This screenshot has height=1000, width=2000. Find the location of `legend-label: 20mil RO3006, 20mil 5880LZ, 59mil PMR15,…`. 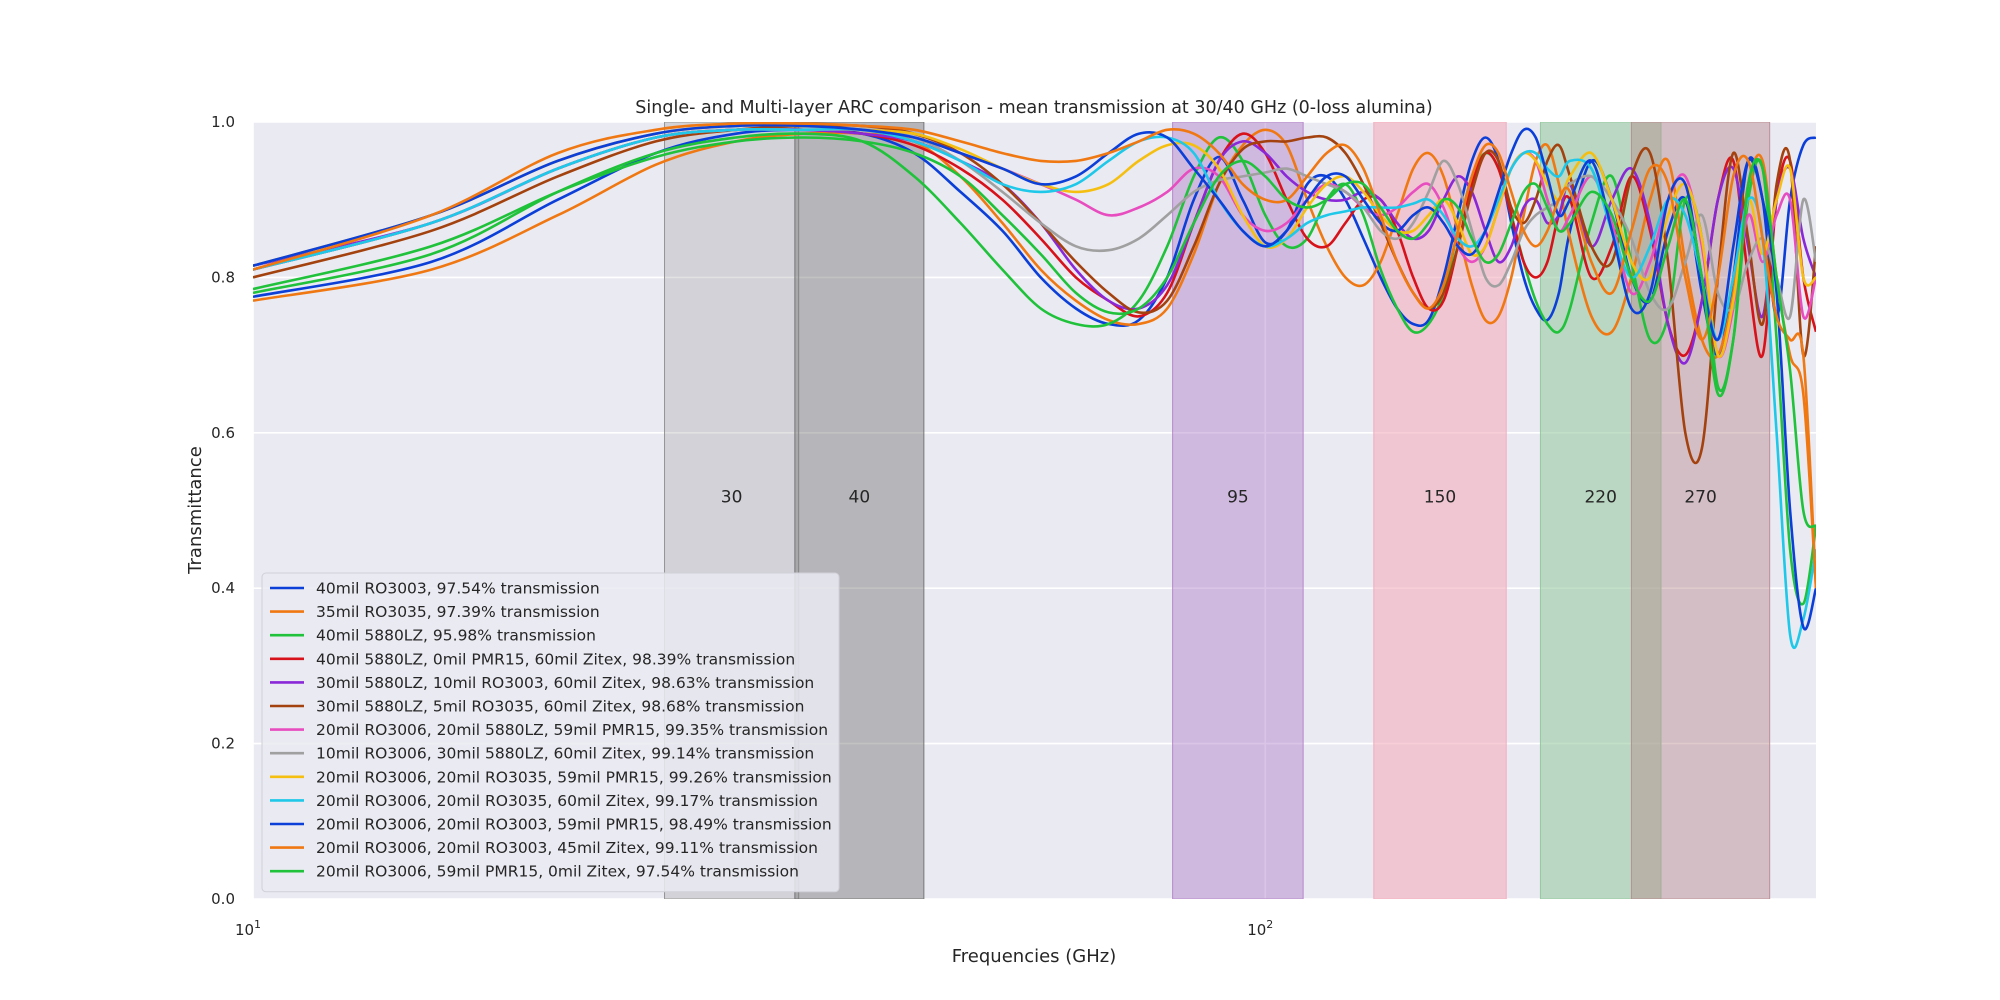

legend-label: 20mil RO3006, 20mil 5880LZ, 59mil PMR15,… is located at coordinates (572, 730).